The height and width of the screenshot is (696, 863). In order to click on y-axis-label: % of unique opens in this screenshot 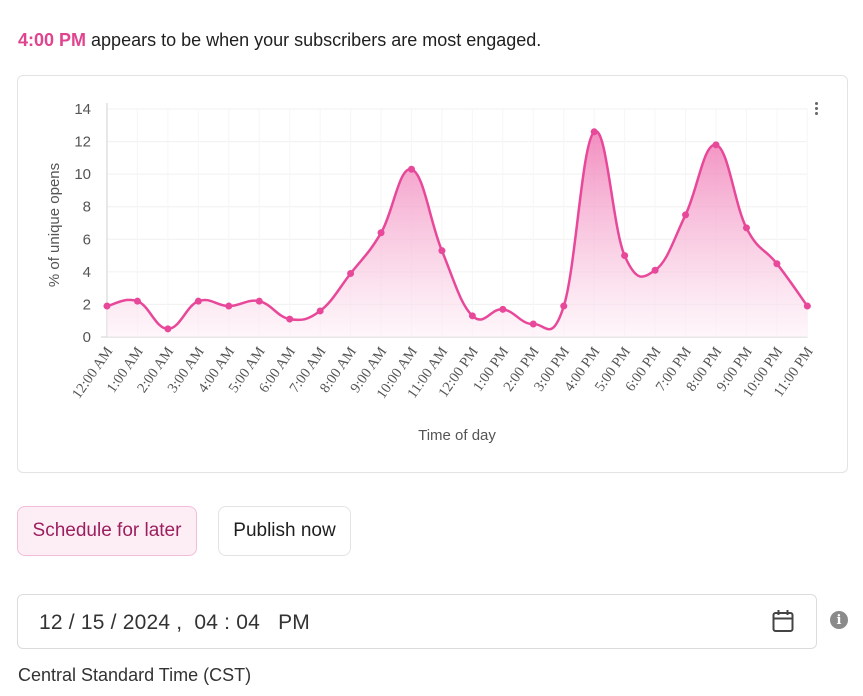, I will do `click(54, 225)`.